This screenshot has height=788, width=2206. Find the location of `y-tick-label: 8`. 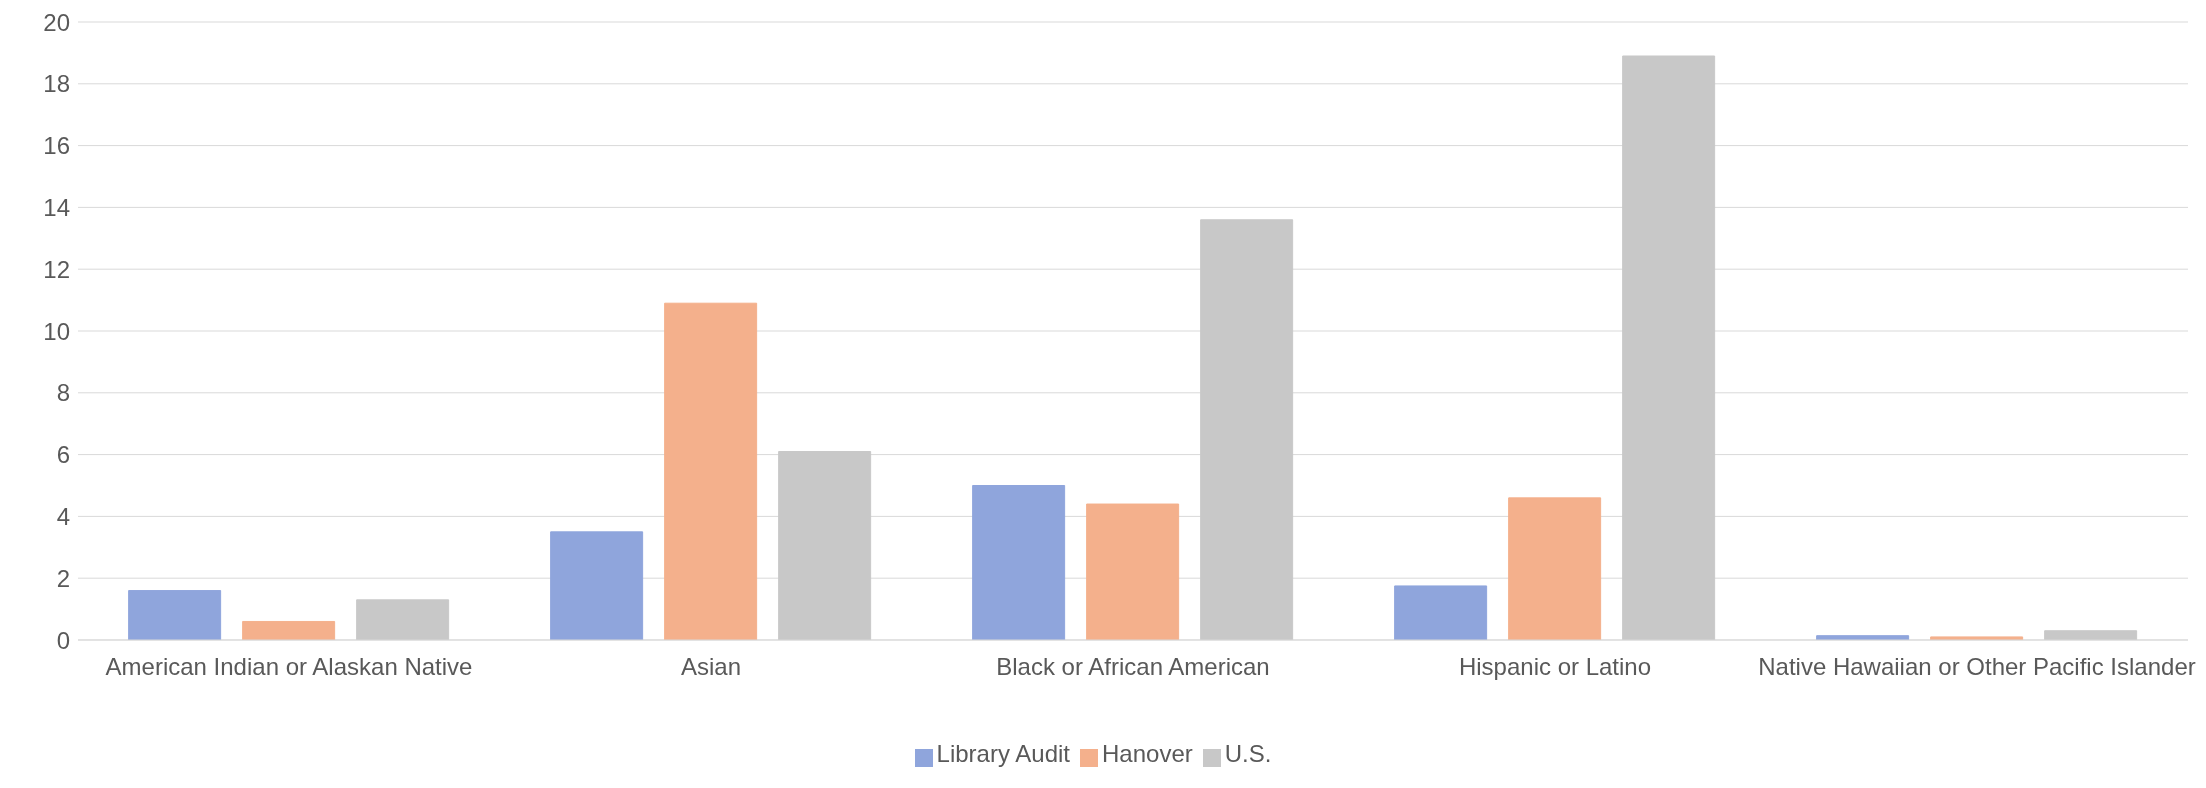

y-tick-label: 8 is located at coordinates (63, 393).